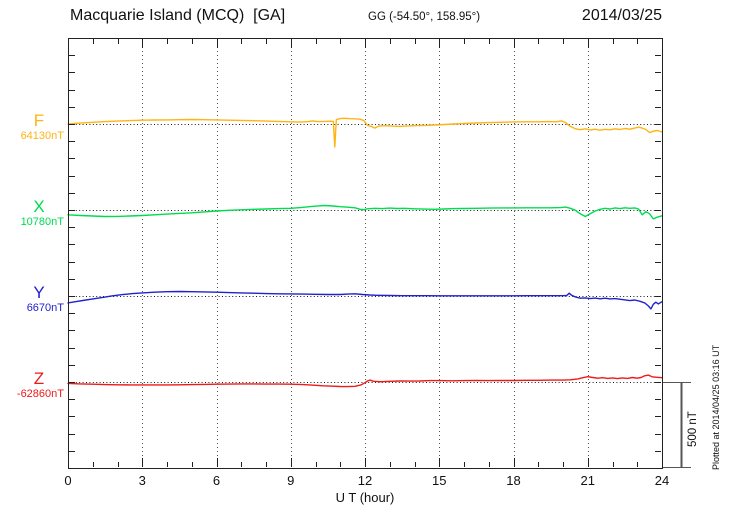 This screenshot has width=730, height=520. Describe the element at coordinates (365, 212) in the screenshot. I see `trace-X` at that location.